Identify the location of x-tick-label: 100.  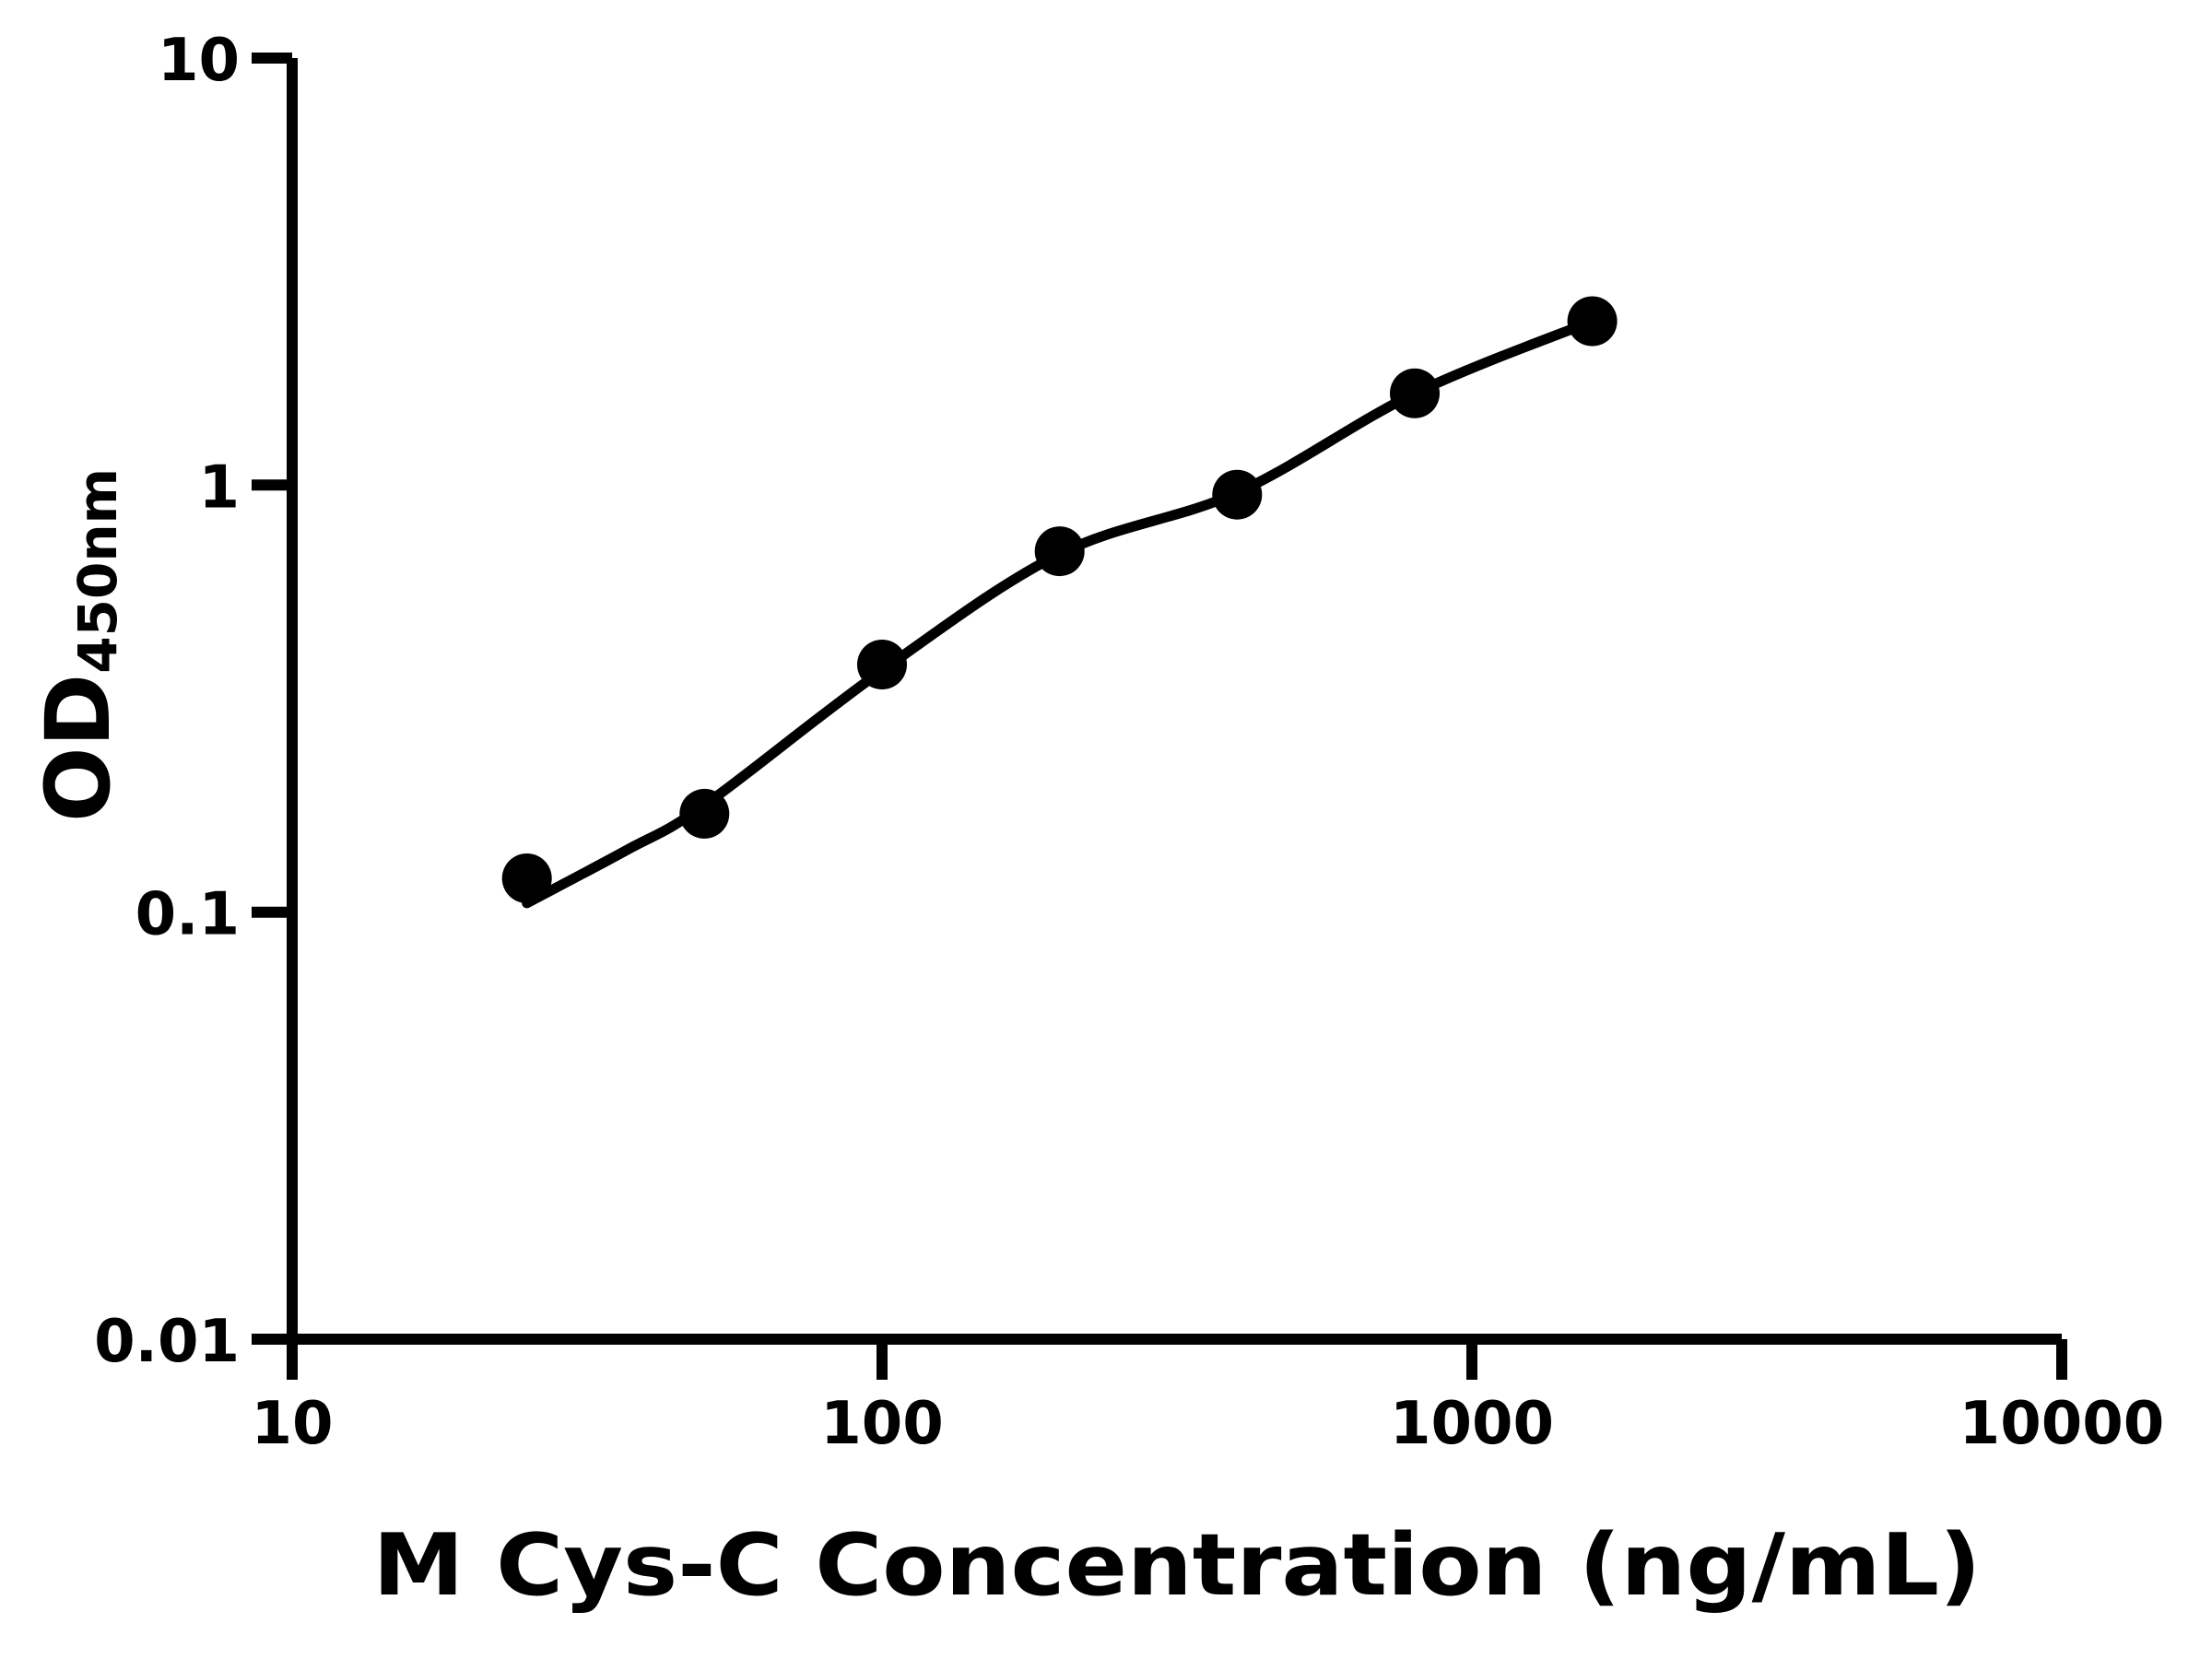
(882, 1424).